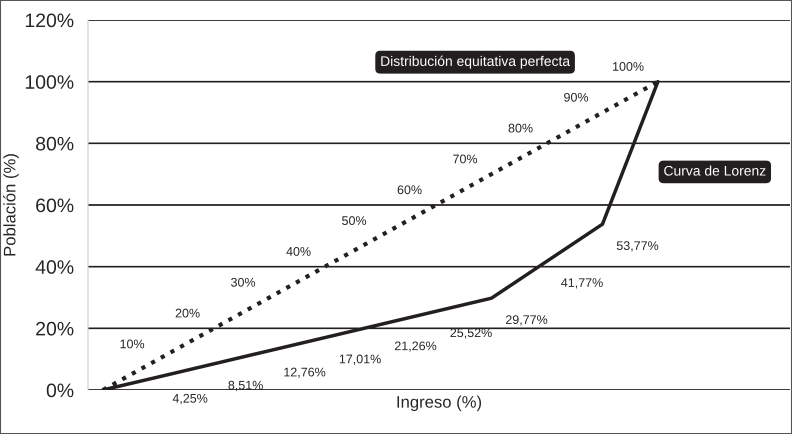 Image resolution: width=792 pixels, height=434 pixels. What do you see at coordinates (11, 205) in the screenshot?
I see `y-axis-title: Población (%)` at bounding box center [11, 205].